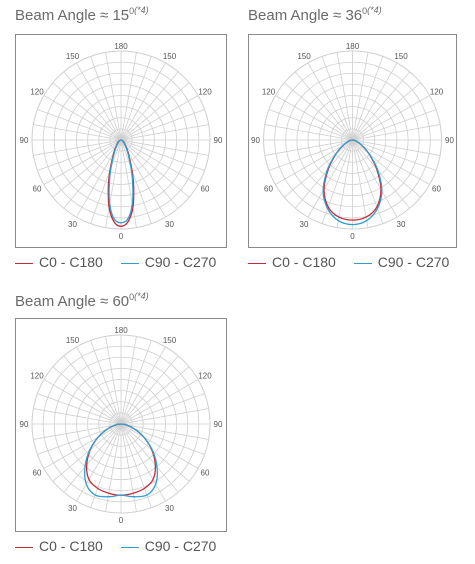 The height and width of the screenshot is (564, 475). What do you see at coordinates (82, 14) in the screenshot?
I see `chart-title-1: Beam Angle ≈ 150(*4)` at bounding box center [82, 14].